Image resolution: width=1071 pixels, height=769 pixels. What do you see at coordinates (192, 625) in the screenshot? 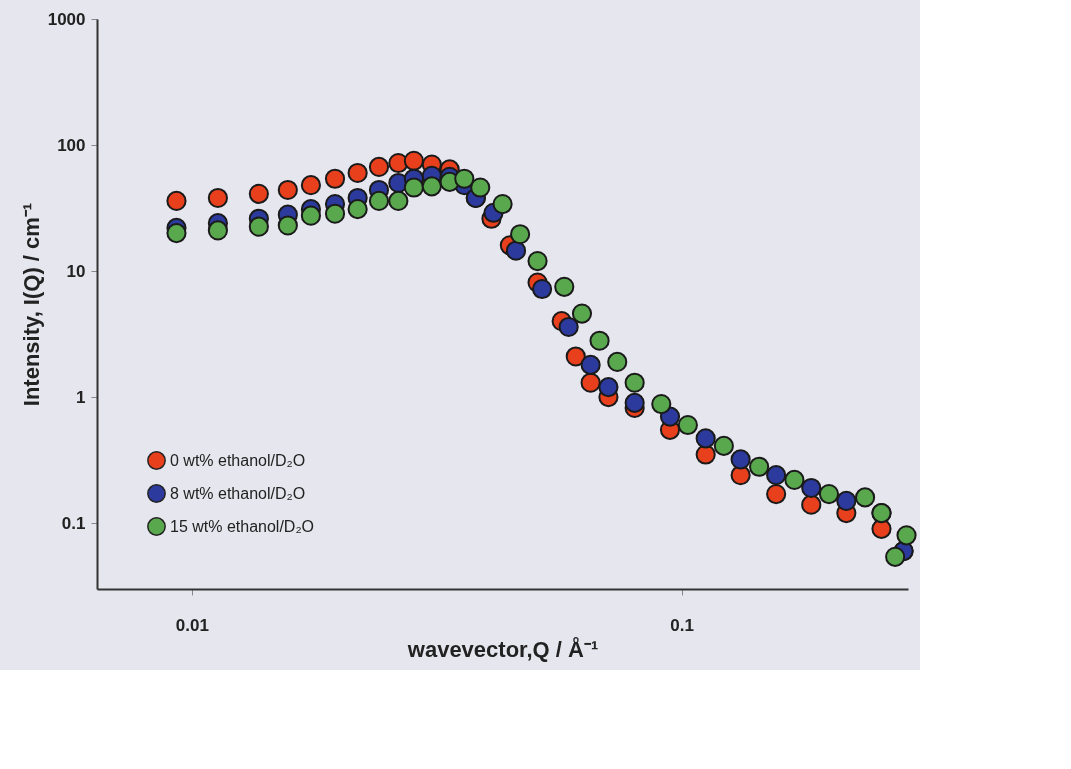
I see `x-tick-label: 0.01` at bounding box center [192, 625].